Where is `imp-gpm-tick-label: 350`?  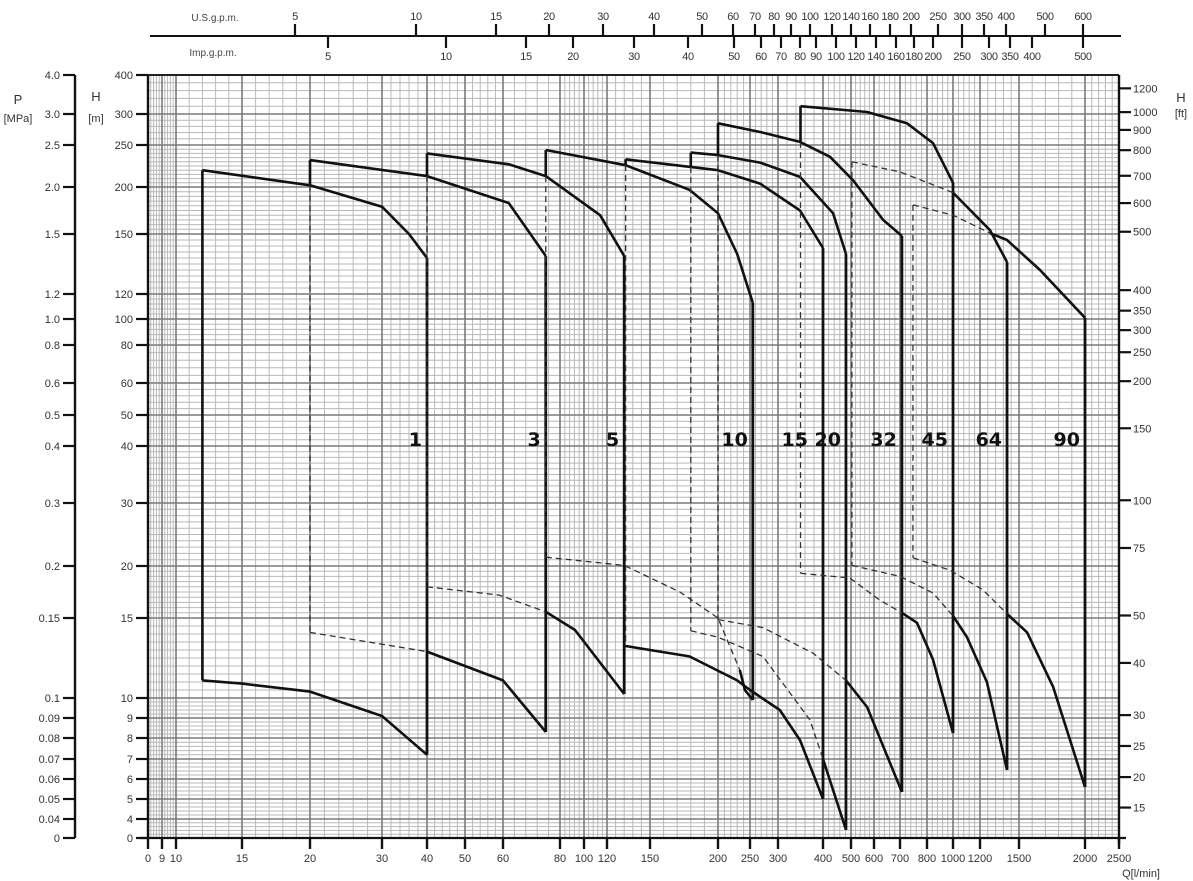 imp-gpm-tick-label: 350 is located at coordinates (1009, 57).